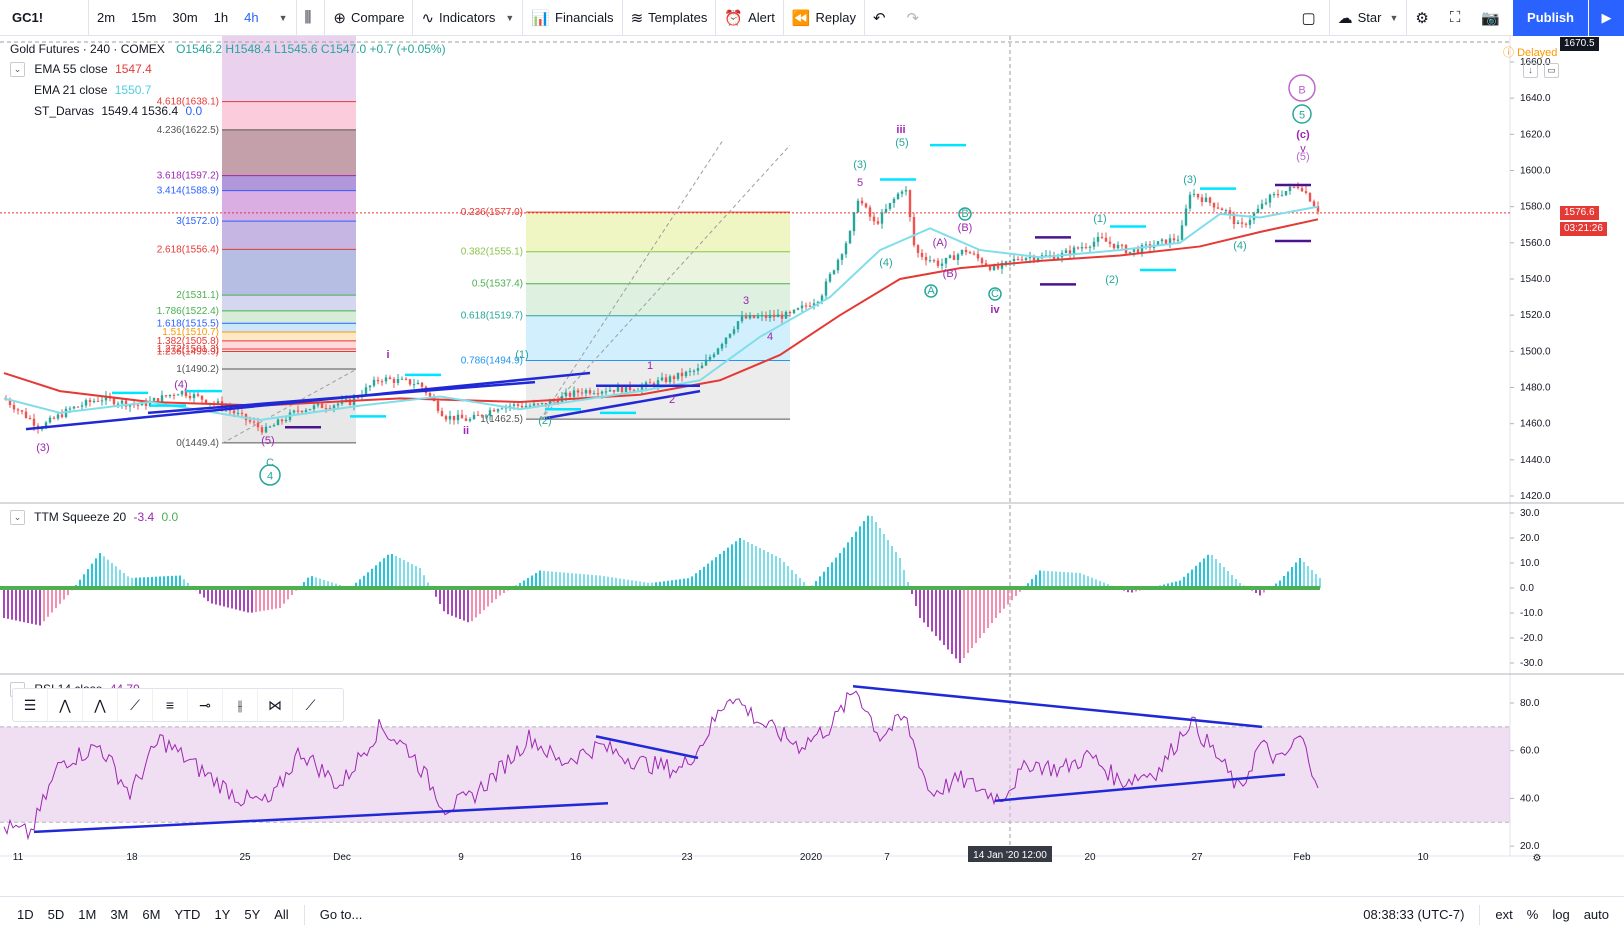 The image size is (1624, 932). Describe the element at coordinates (1561, 914) in the screenshot. I see `log-toggle: log` at that location.